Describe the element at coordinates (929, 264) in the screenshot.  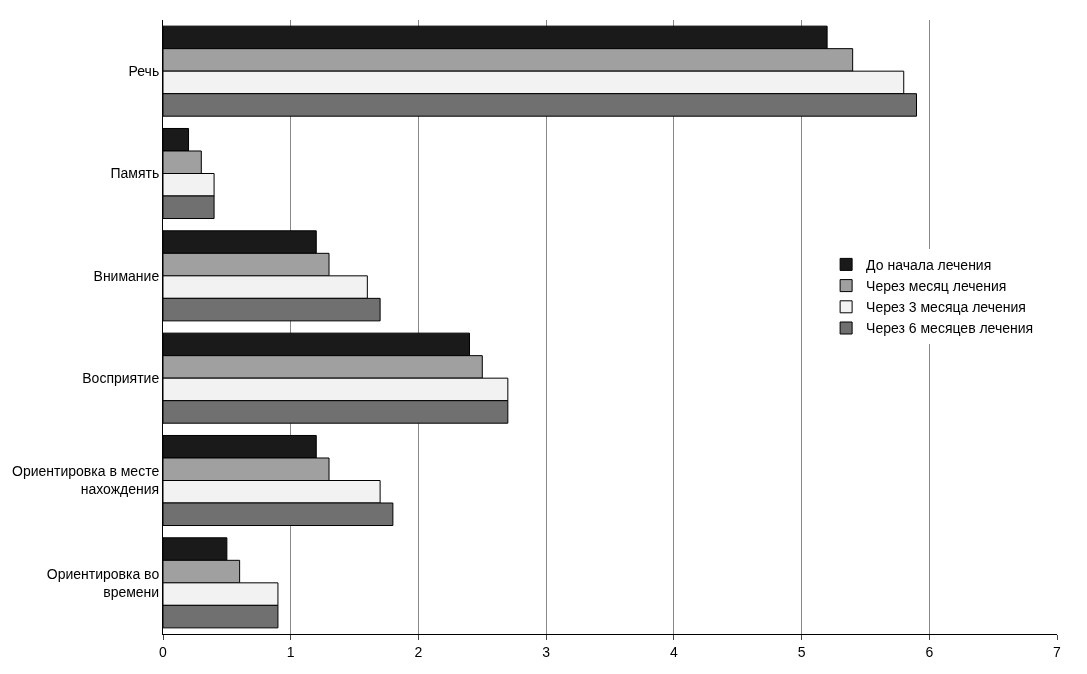
I see `legend-label: До начала лечения` at that location.